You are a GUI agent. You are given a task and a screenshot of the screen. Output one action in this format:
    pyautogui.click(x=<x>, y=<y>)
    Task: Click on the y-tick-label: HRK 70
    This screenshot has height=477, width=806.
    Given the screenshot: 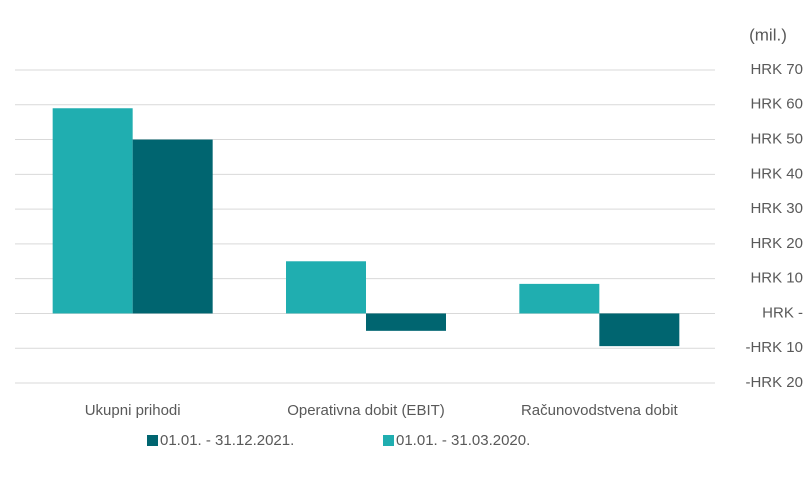 What is the action you would take?
    pyautogui.click(x=776, y=69)
    